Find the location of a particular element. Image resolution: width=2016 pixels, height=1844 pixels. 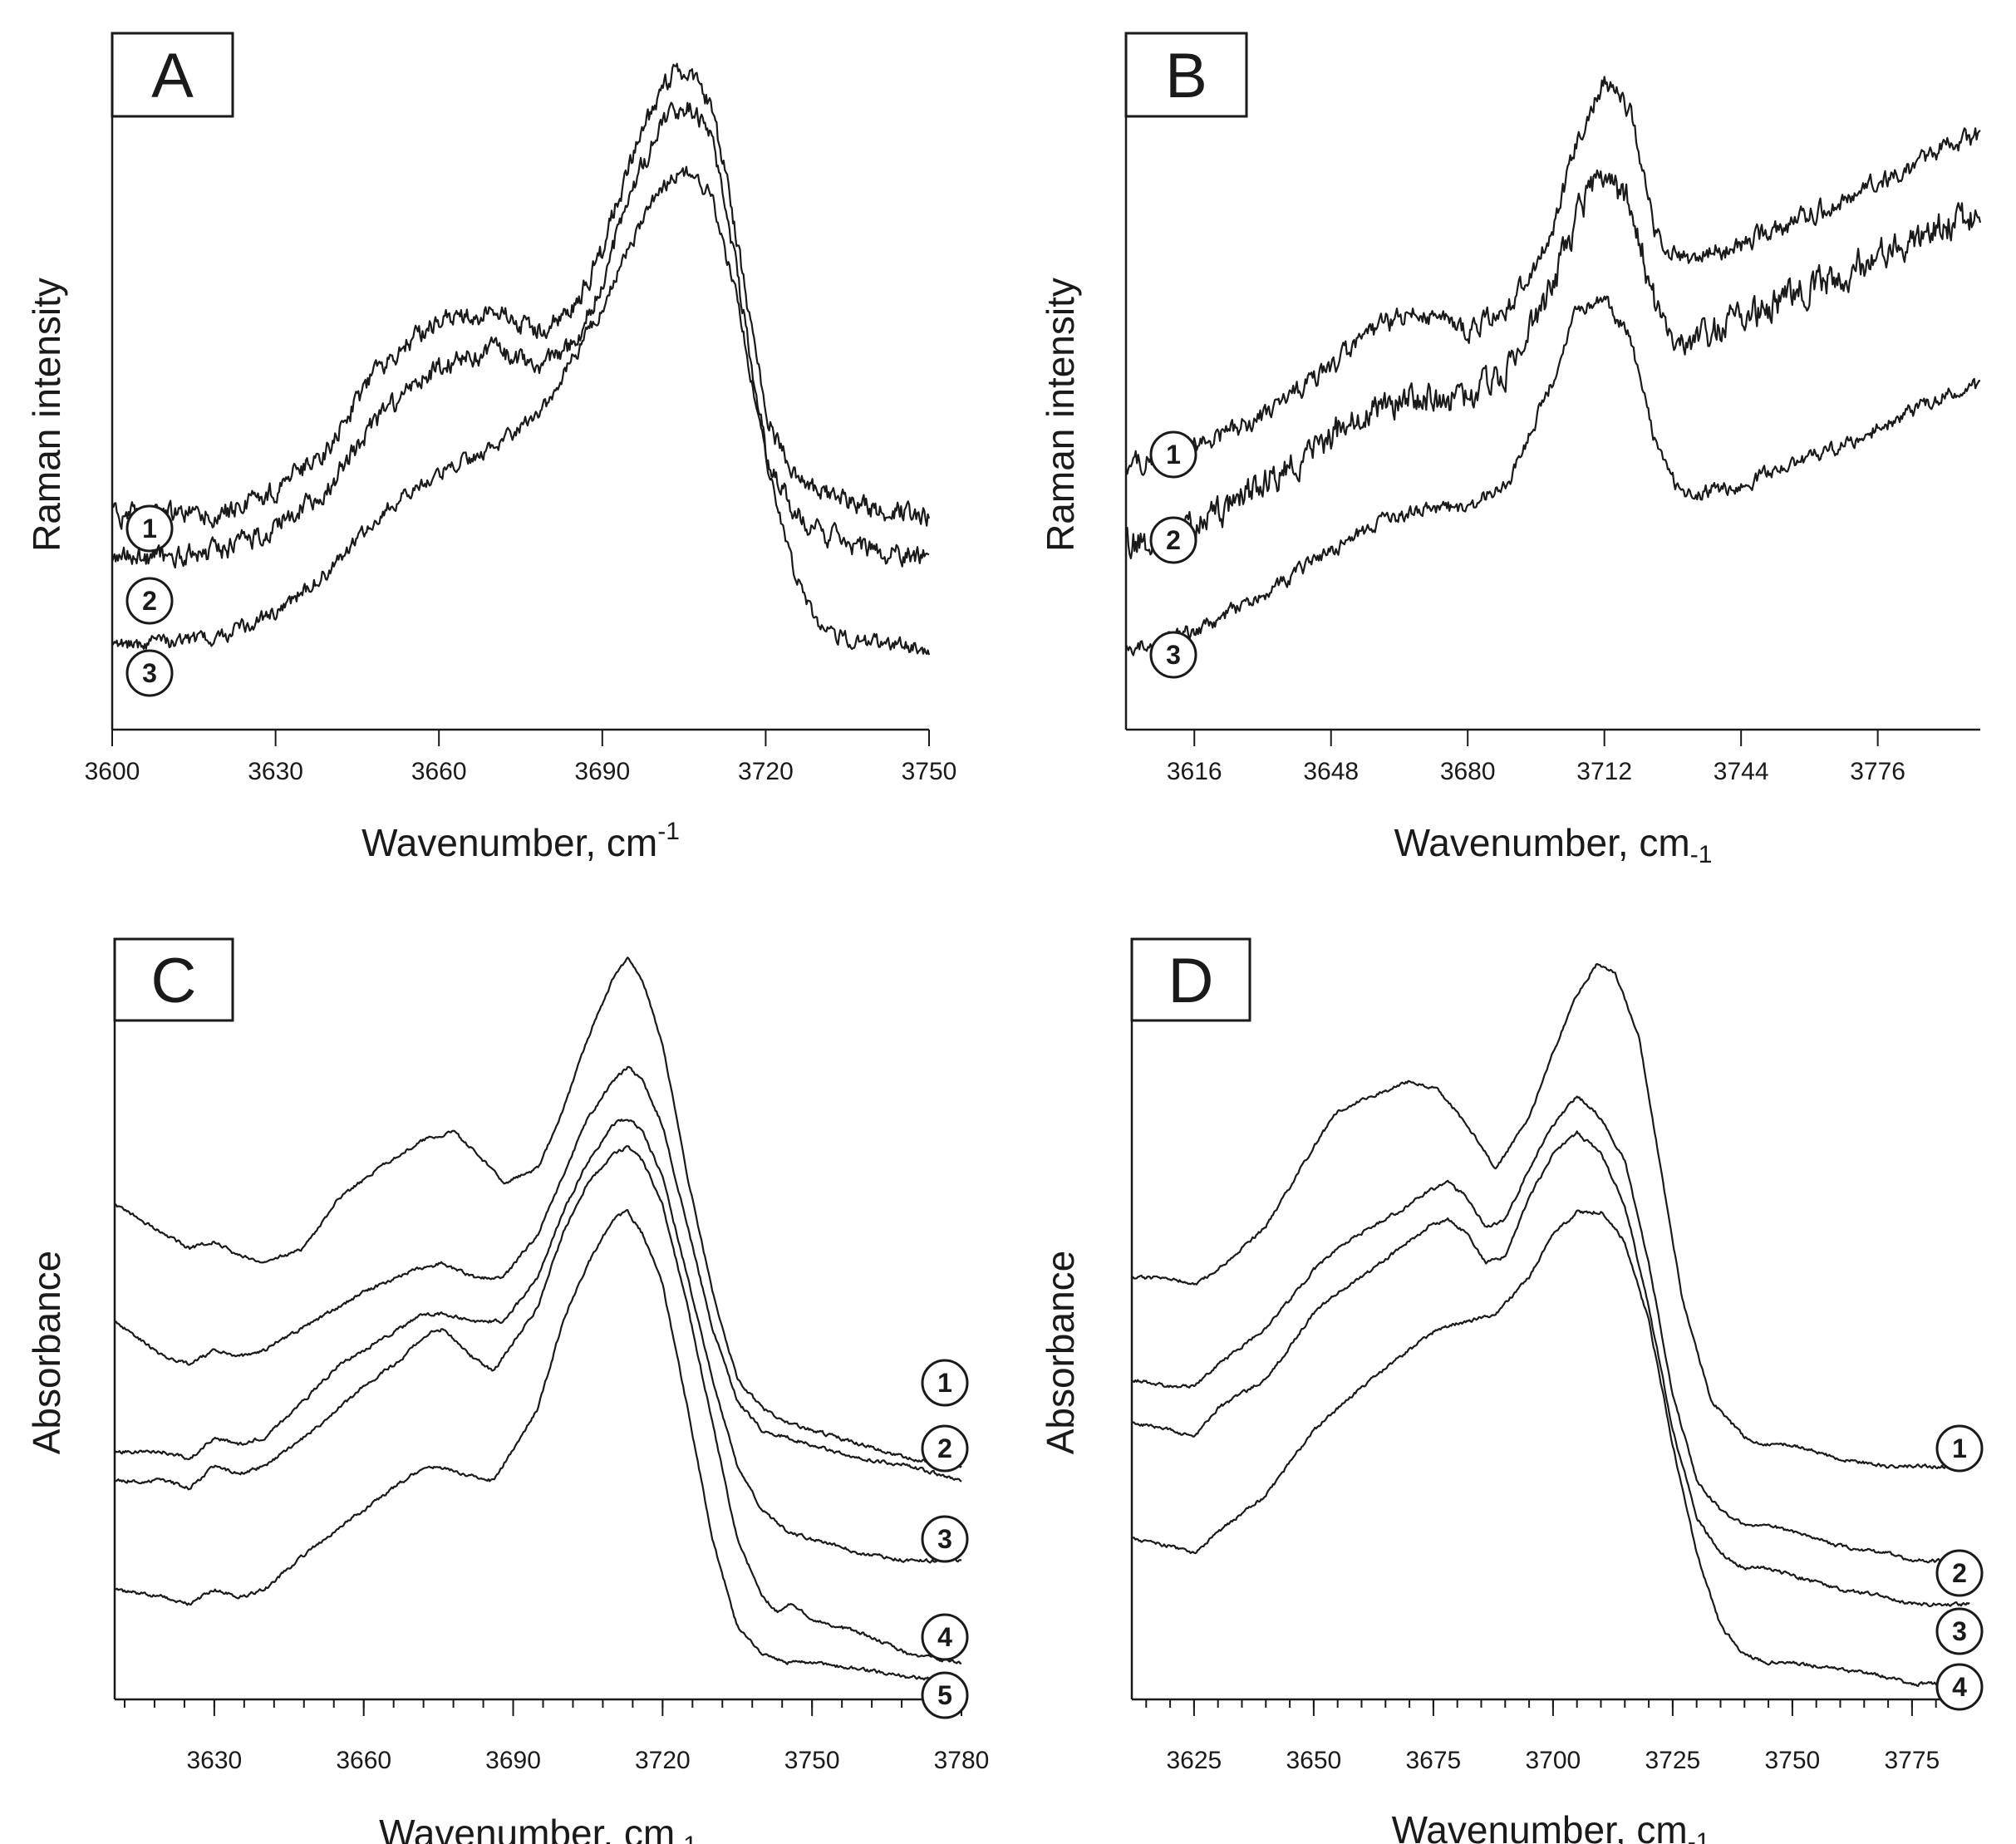

x-tick-label: 3648 is located at coordinates (1331, 771).